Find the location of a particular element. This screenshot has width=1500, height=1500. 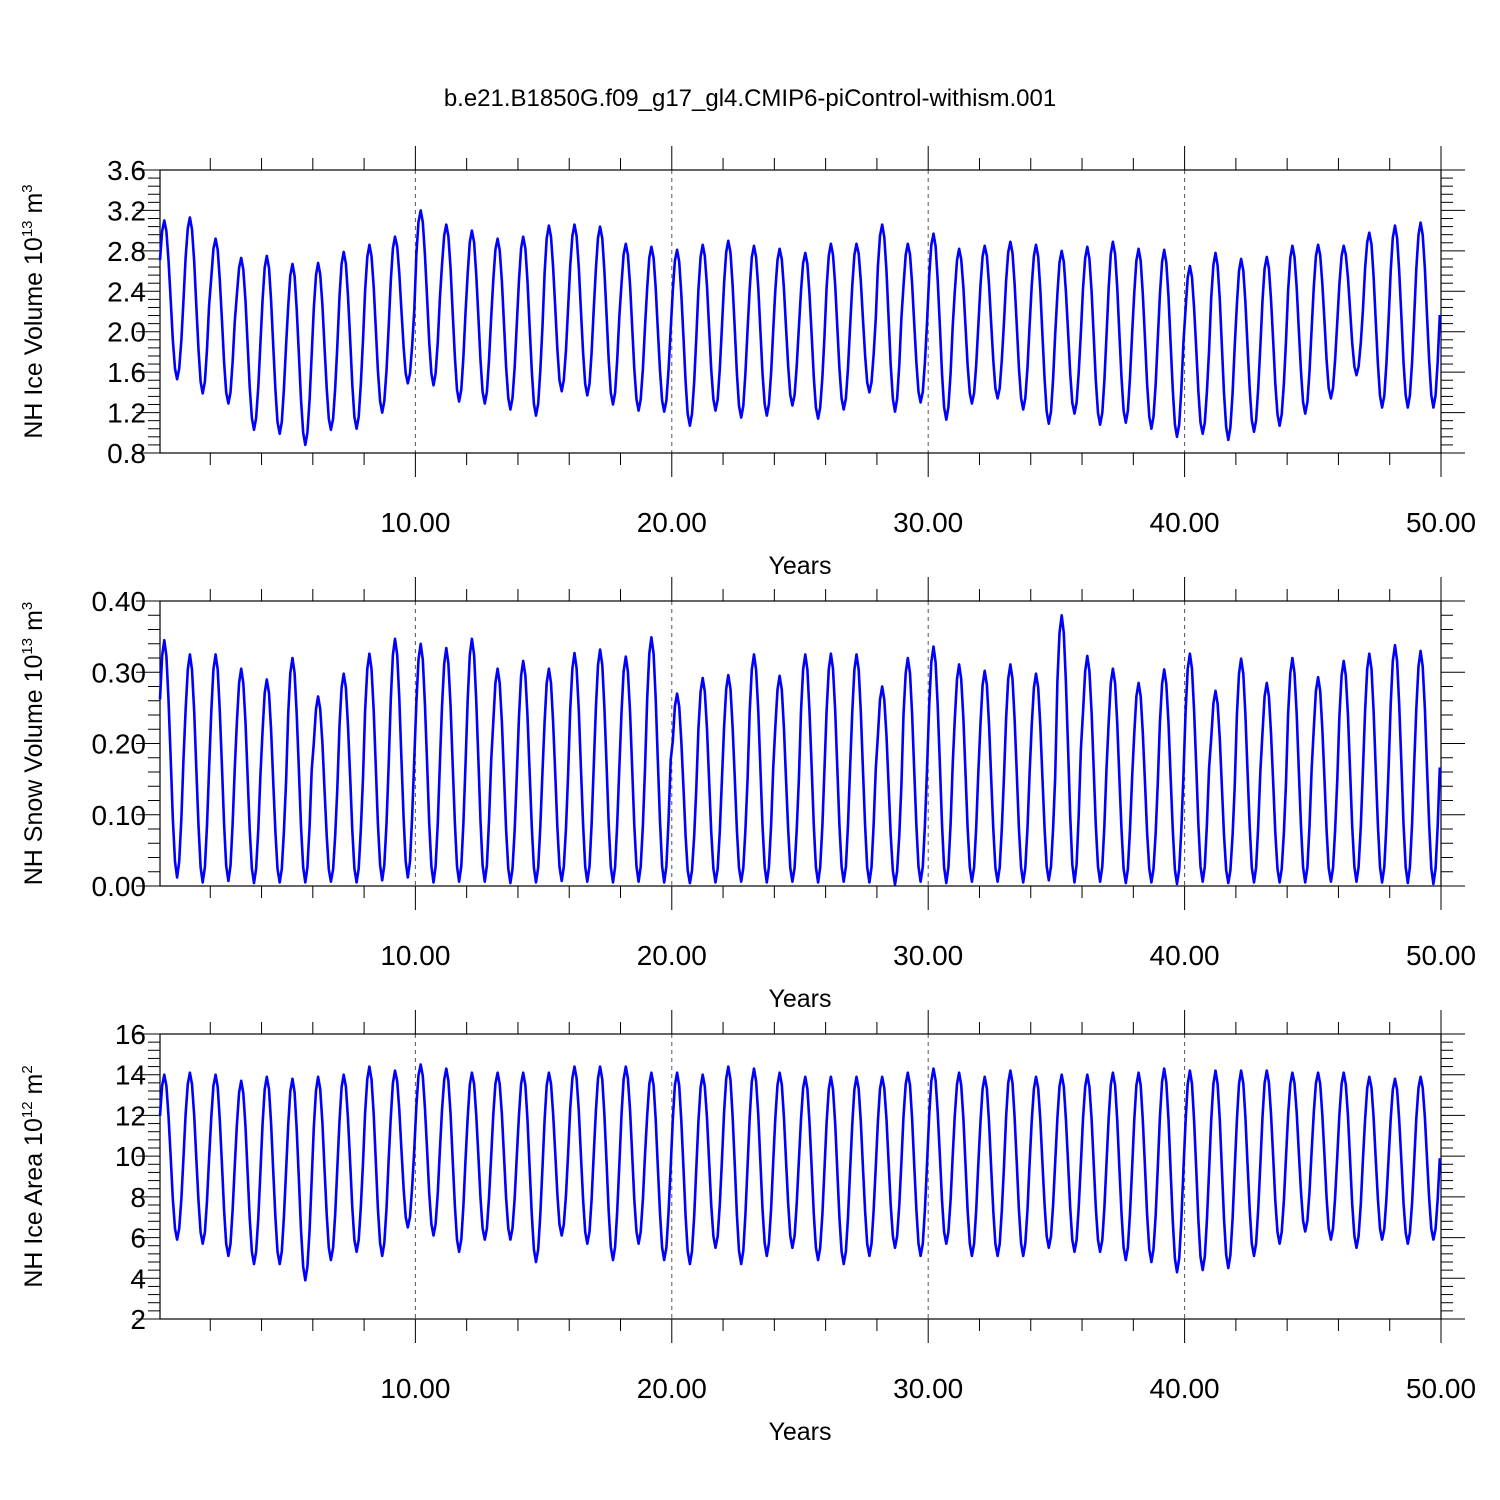

y-tick-label: 0.00 is located at coordinates (119, 886).